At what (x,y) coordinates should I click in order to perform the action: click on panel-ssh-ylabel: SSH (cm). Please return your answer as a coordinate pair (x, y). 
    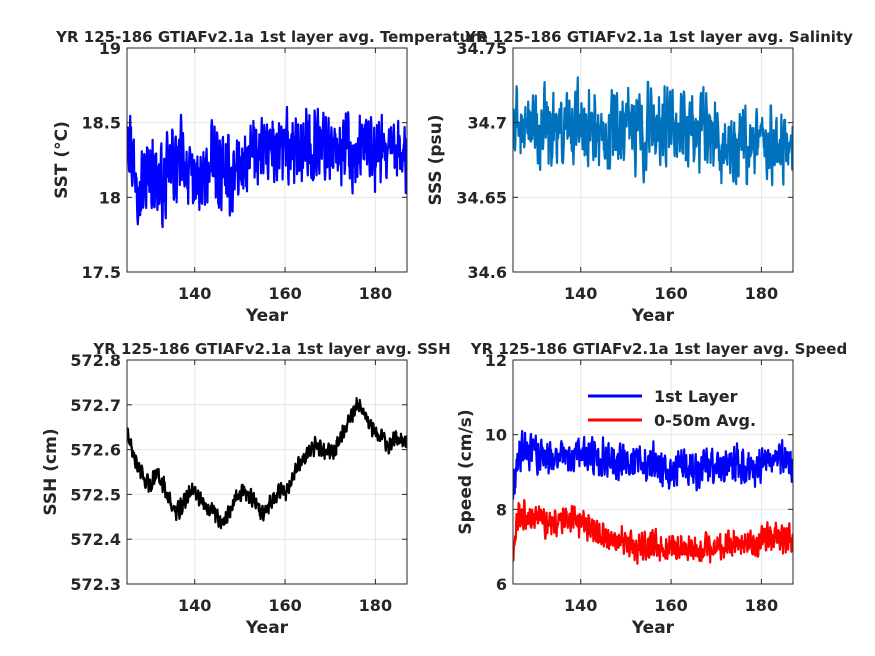
    Looking at the image, I should click on (51, 471).